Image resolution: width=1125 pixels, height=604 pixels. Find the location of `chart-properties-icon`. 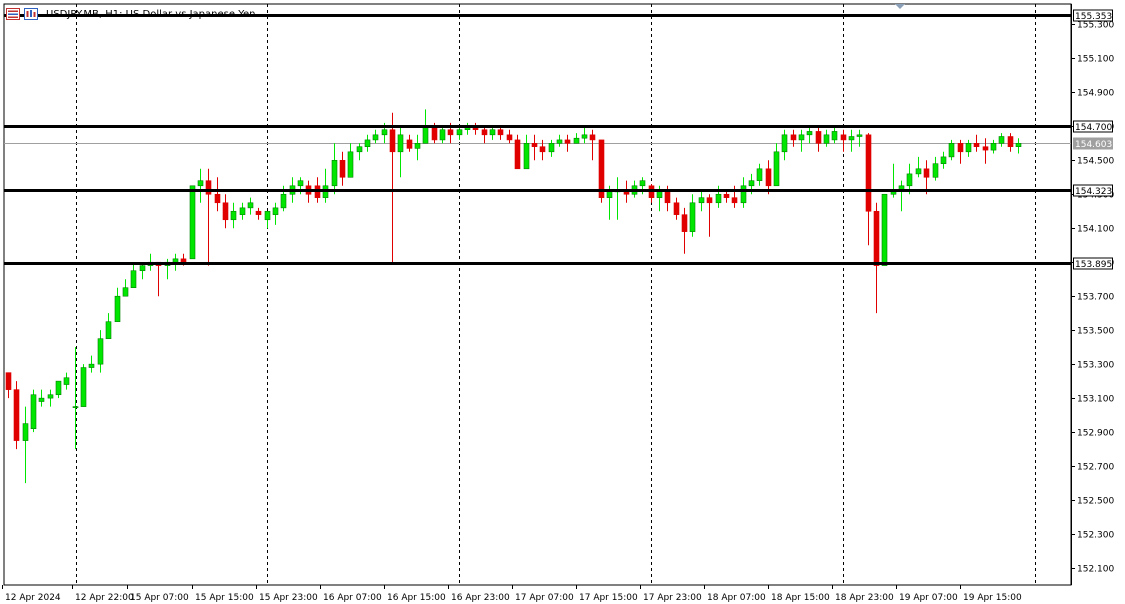

chart-properties-icon is located at coordinates (31, 14).